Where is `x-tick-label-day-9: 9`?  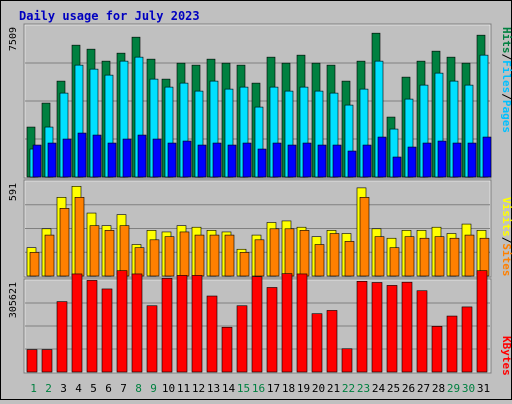
x-tick-label-day-9: 9 is located at coordinates (153, 388).